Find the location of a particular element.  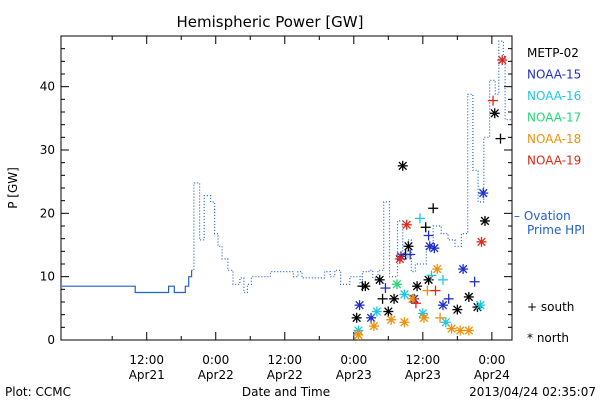

ovation-solid-line is located at coordinates (127, 282).